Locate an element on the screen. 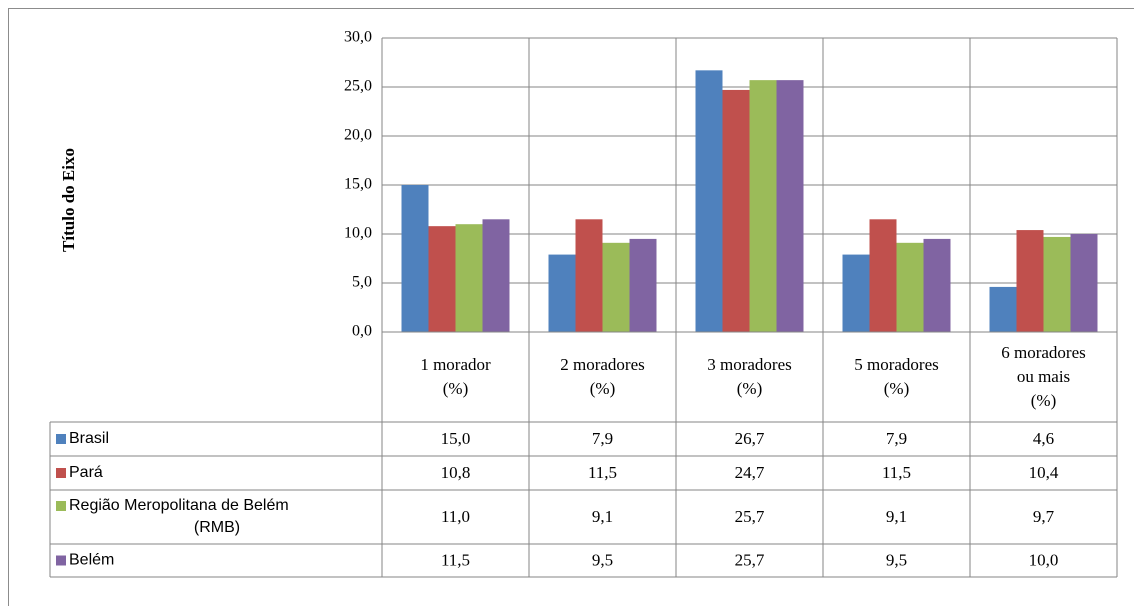 The width and height of the screenshot is (1135, 606). category-label-line: 5 moradores is located at coordinates (896, 364).